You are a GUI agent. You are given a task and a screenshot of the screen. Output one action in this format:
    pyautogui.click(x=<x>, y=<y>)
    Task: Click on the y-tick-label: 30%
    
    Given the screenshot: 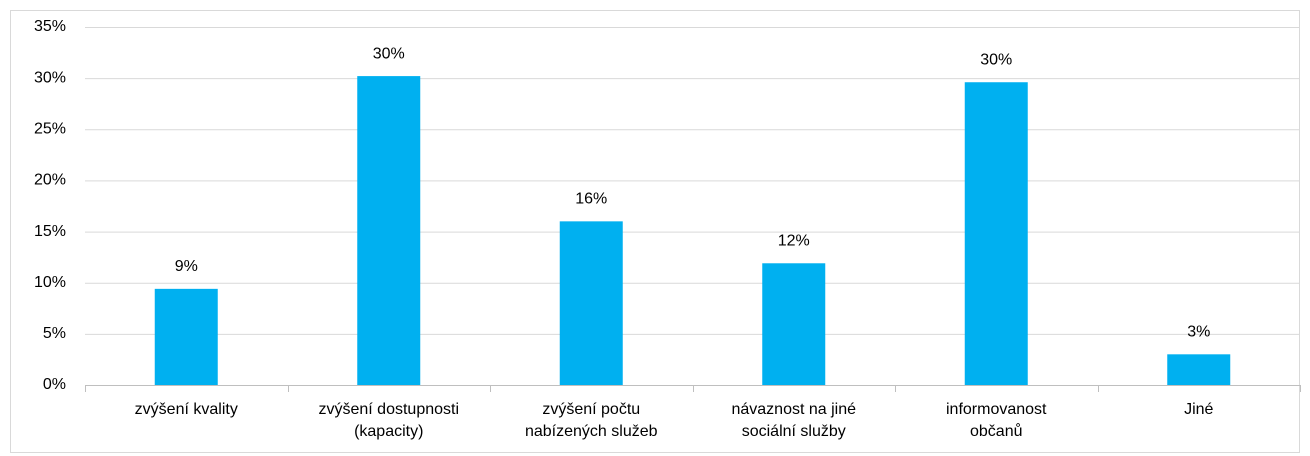 What is the action you would take?
    pyautogui.click(x=50, y=77)
    